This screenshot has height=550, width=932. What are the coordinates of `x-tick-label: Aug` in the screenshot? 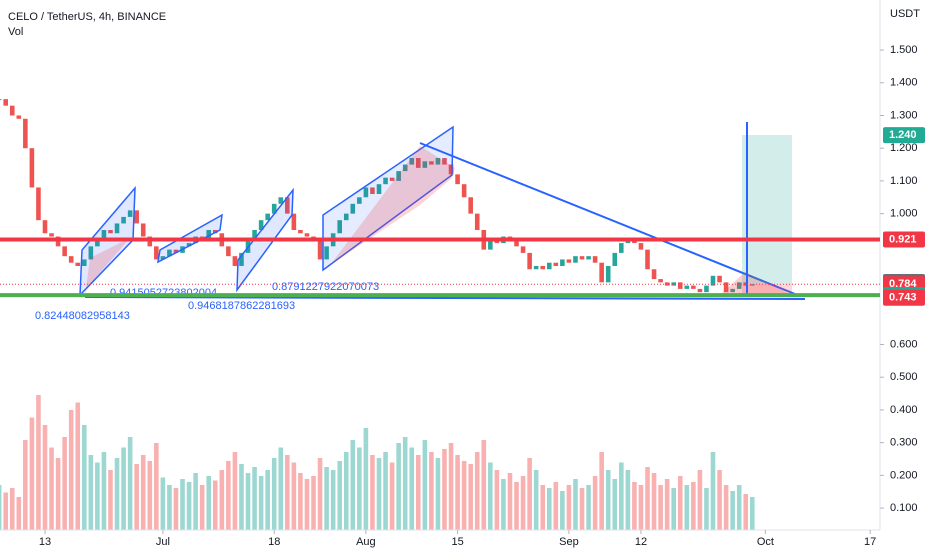 It's located at (366, 542).